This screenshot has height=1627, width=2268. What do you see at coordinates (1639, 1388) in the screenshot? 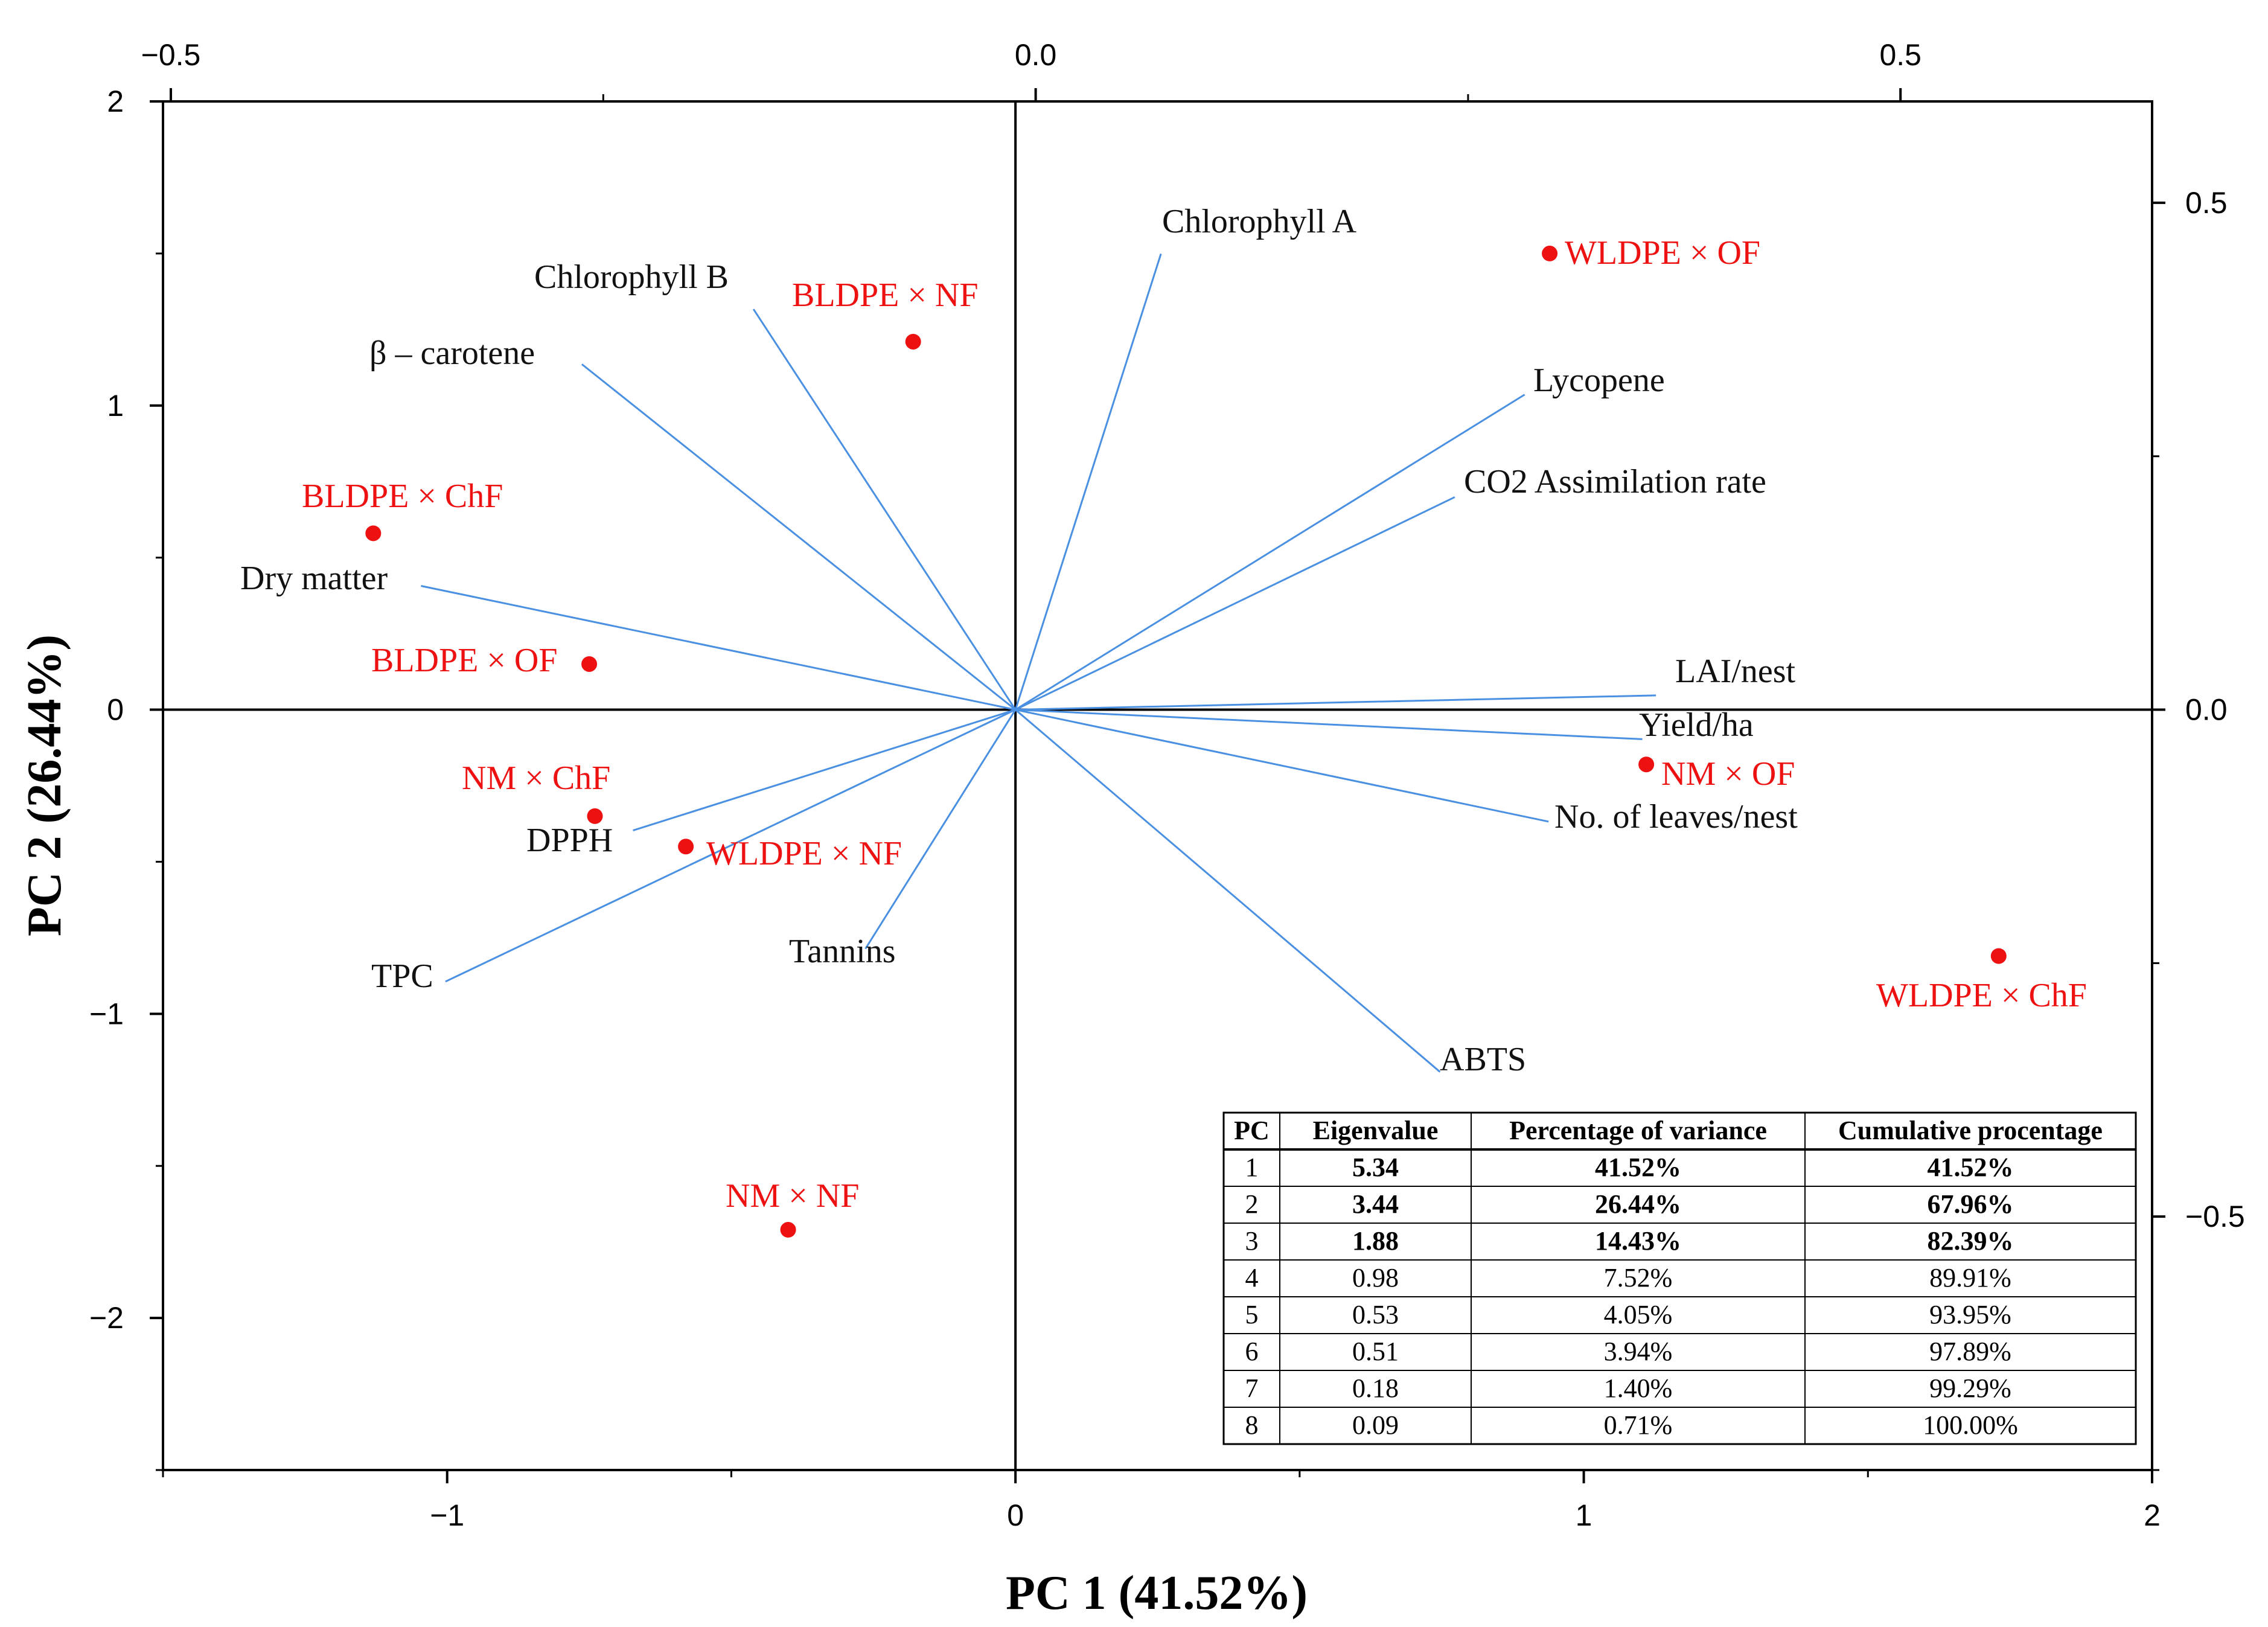
I see `table-cell: 1.40%` at bounding box center [1639, 1388].